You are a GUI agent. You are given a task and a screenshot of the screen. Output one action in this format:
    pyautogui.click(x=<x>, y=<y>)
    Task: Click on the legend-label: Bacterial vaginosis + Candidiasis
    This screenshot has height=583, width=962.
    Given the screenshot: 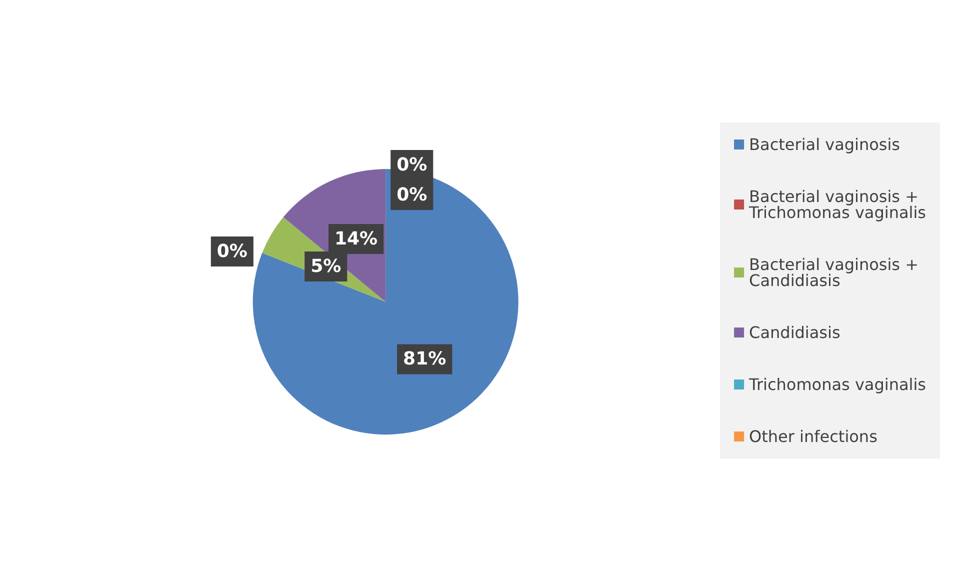 What is the action you would take?
    pyautogui.click(x=836, y=272)
    